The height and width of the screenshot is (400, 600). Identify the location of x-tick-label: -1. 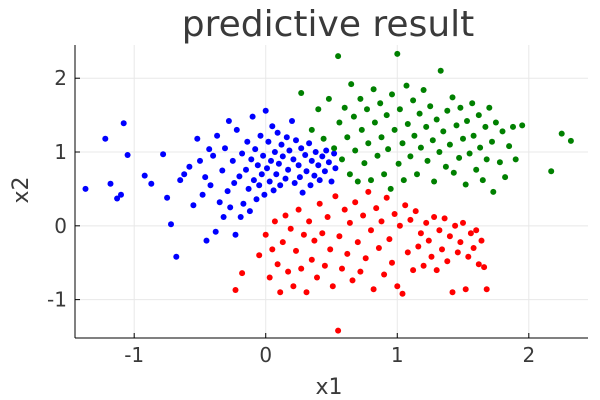
(134, 355).